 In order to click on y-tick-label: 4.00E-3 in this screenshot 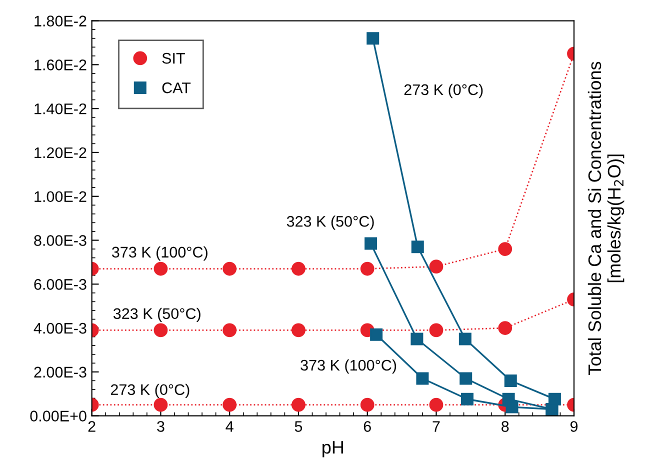, I will do `click(60, 328)`.